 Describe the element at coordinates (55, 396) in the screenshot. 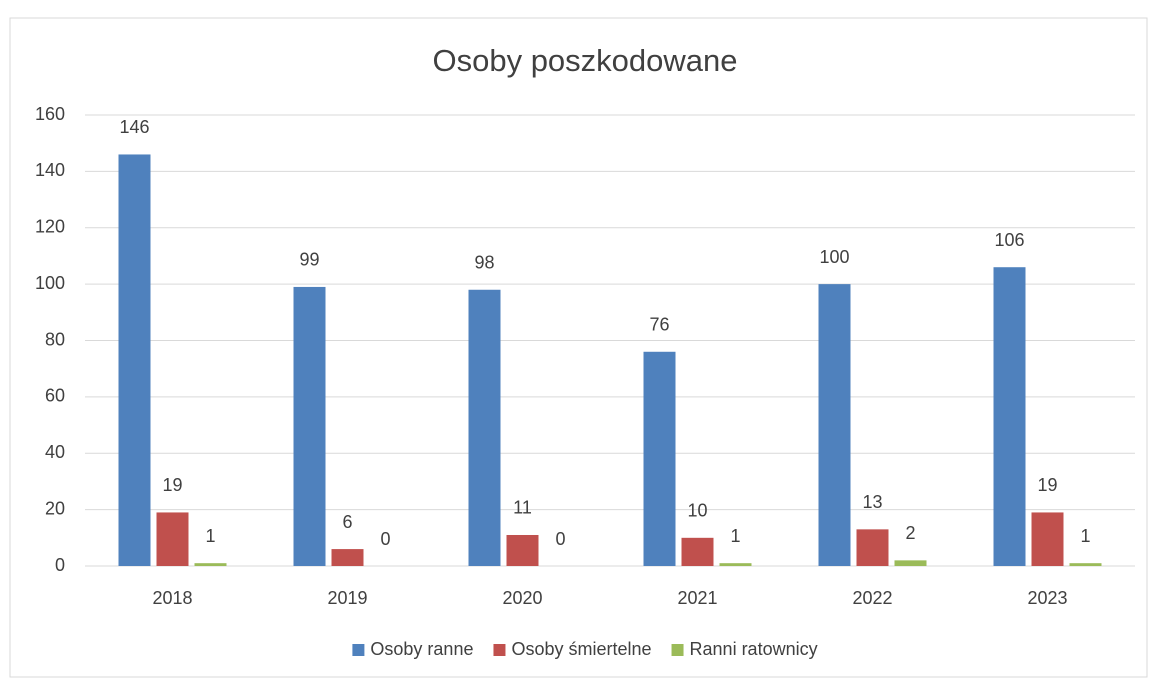

I see `y-tick-label: 60` at that location.